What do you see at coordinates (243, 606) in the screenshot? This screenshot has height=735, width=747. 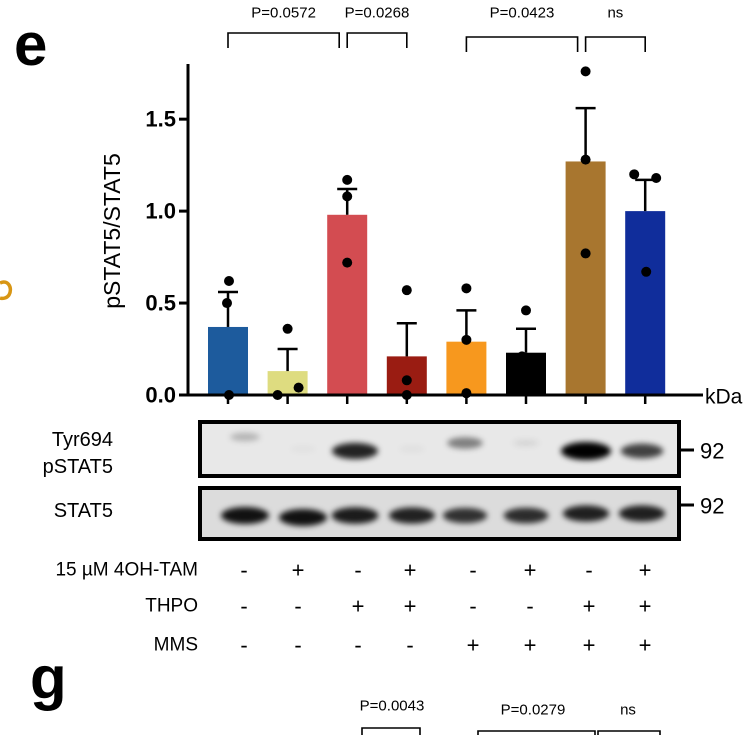 I see `condition-2-lane-1: -` at bounding box center [243, 606].